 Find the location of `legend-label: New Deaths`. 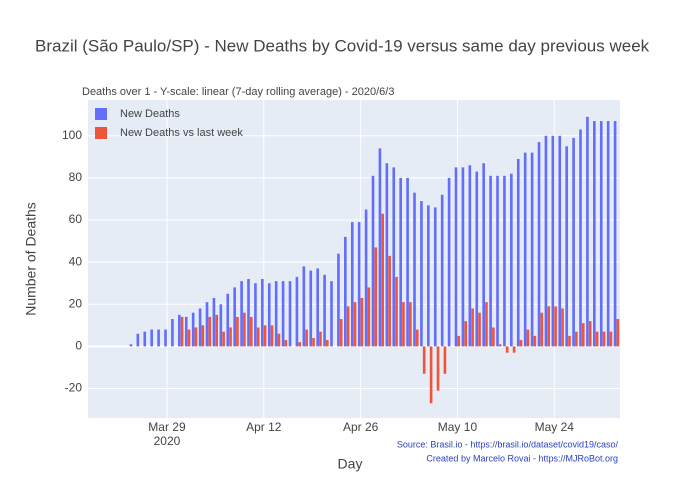

legend-label: New Deaths is located at coordinates (150, 114).